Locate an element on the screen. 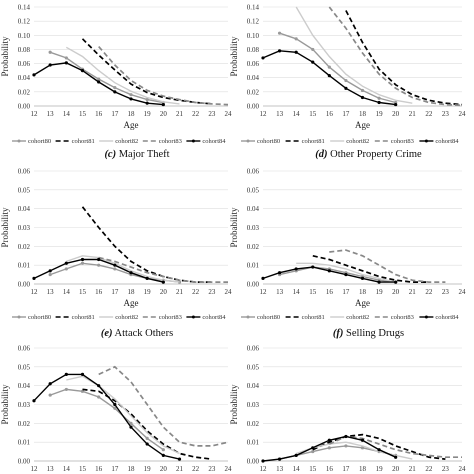 The width and height of the screenshot is (474, 474). y-tick-label: 0.00 is located at coordinates (253, 462).